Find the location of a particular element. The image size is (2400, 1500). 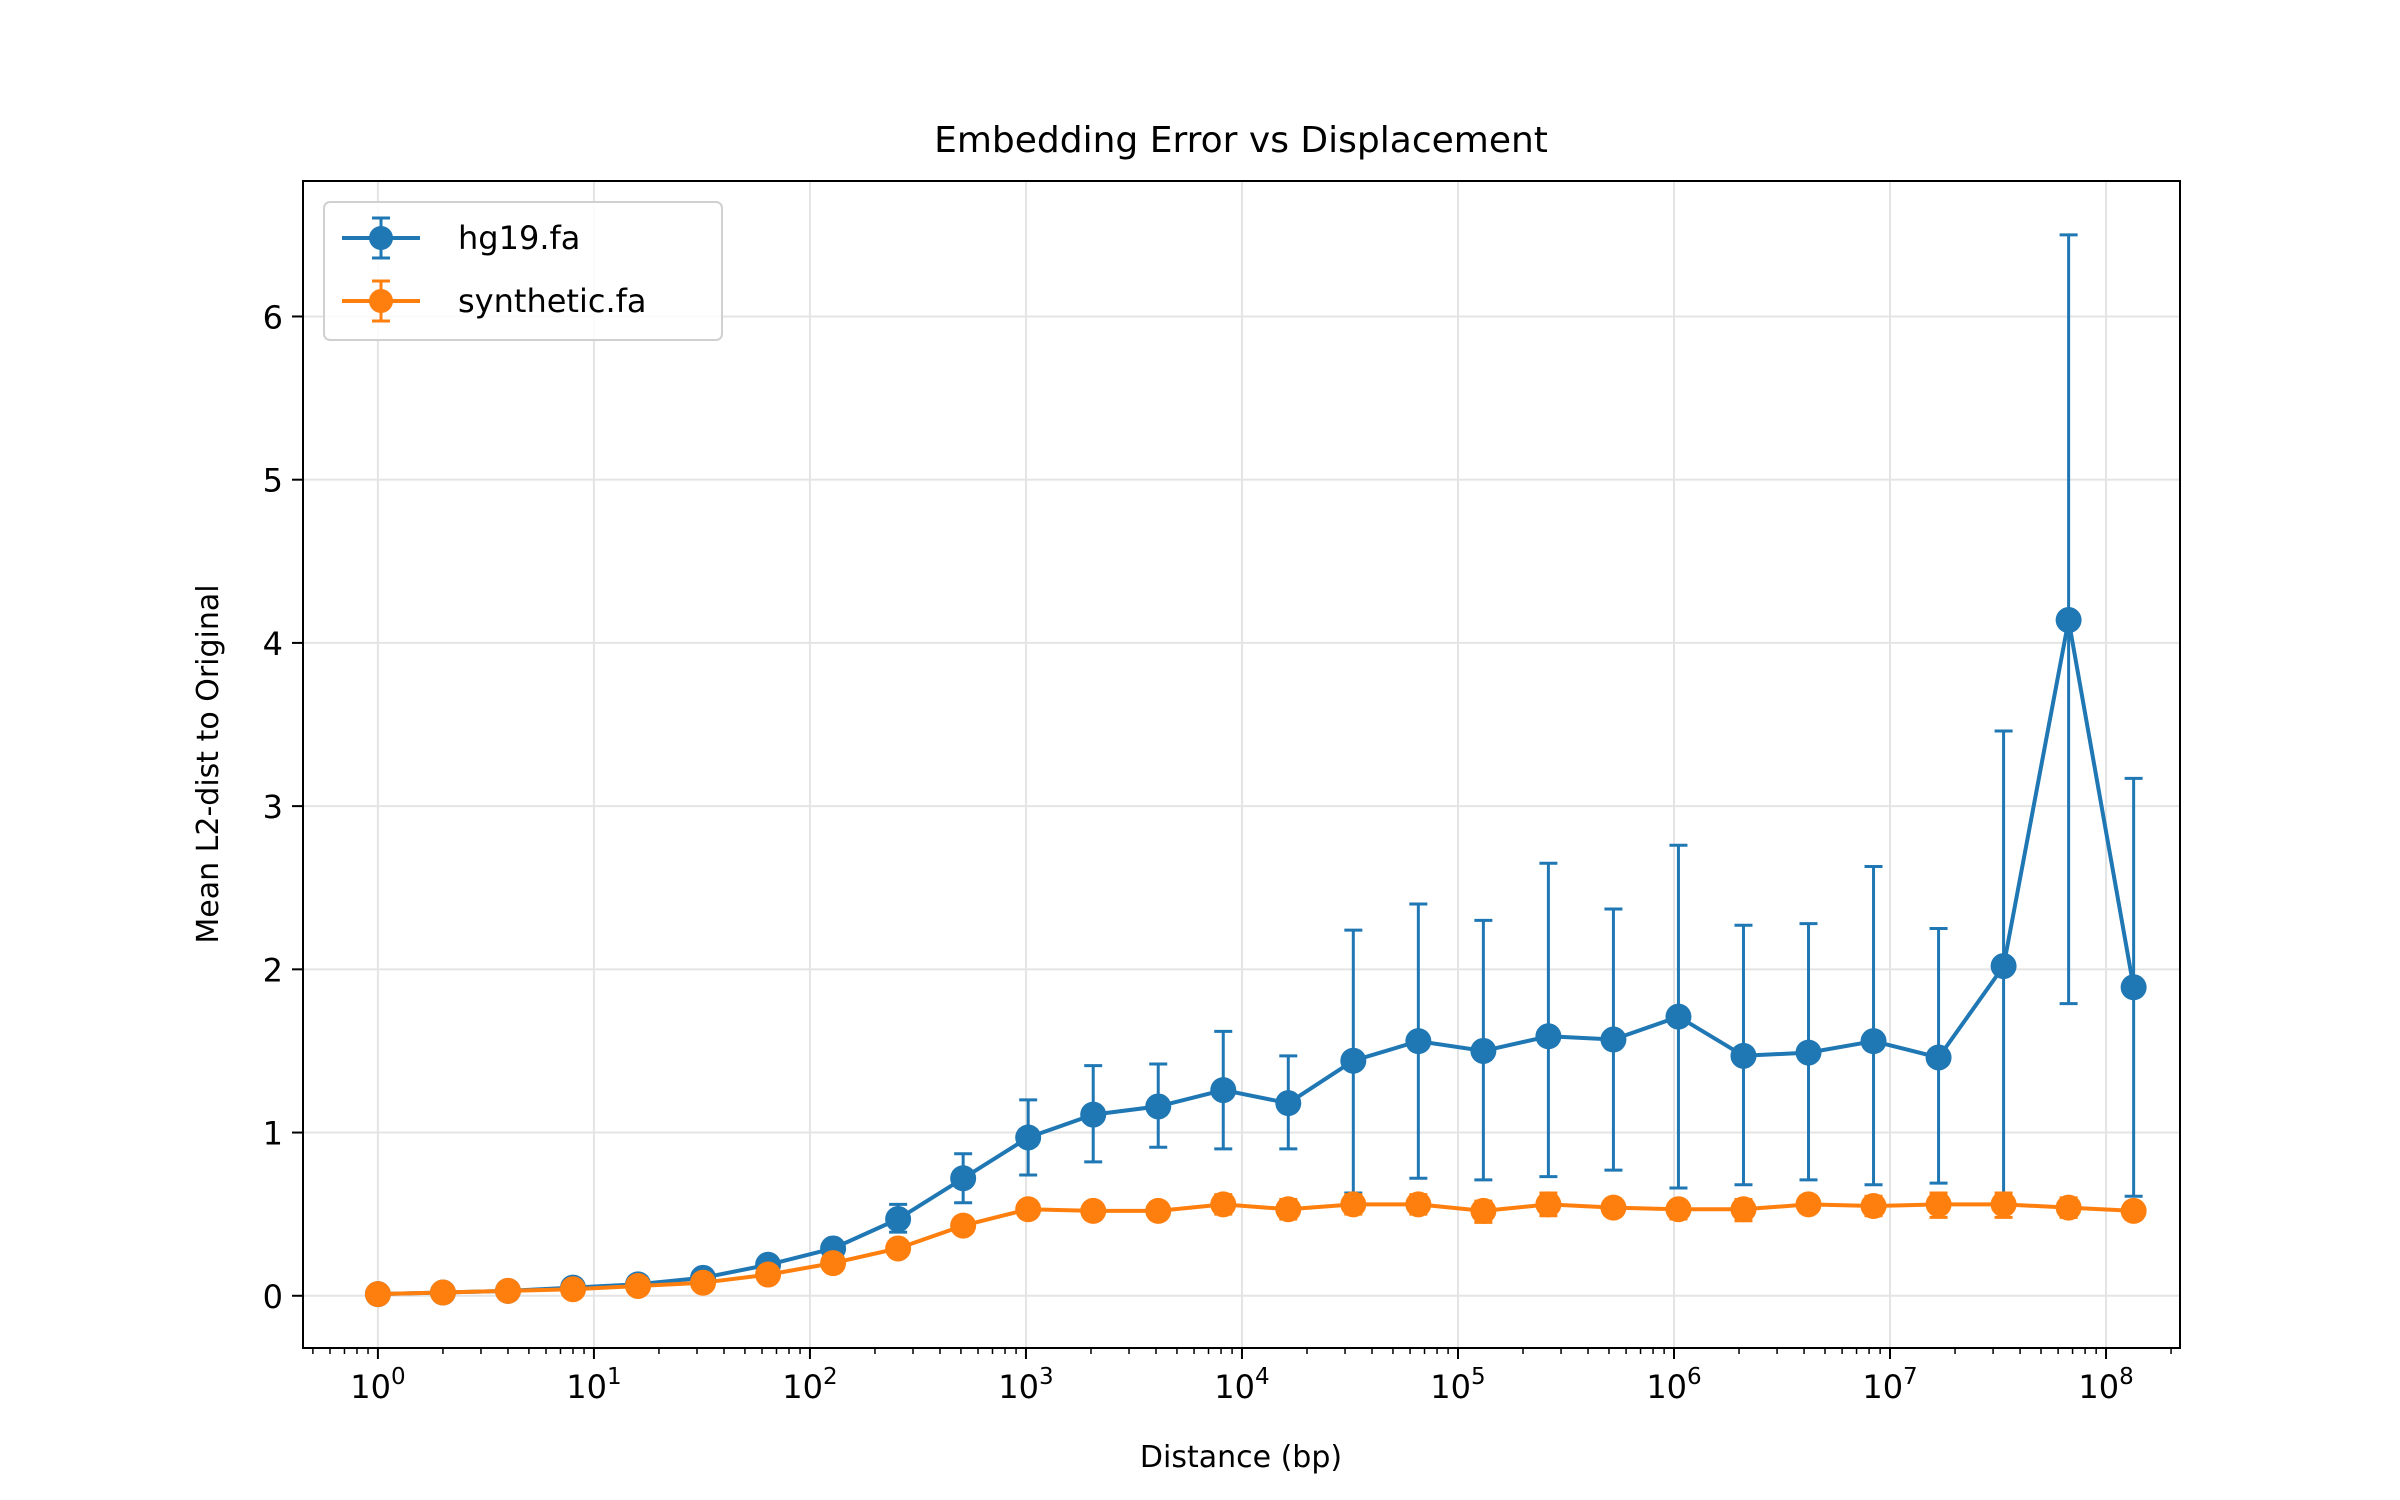

legend-marker-synthetic is located at coordinates (381, 301).